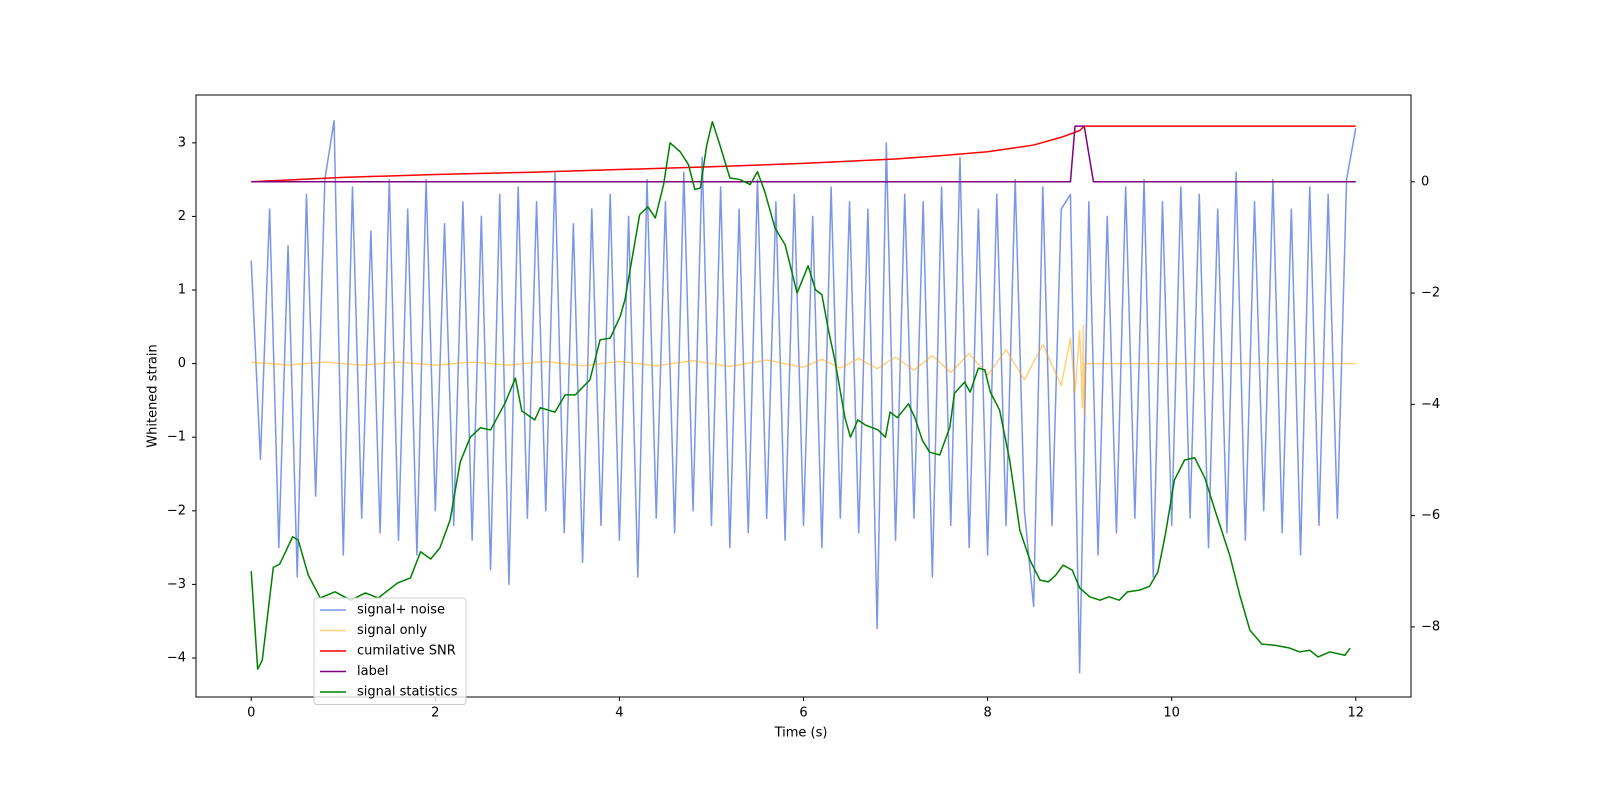 Image resolution: width=1600 pixels, height=800 pixels. I want to click on y-tick-label: −4, so click(176, 657).